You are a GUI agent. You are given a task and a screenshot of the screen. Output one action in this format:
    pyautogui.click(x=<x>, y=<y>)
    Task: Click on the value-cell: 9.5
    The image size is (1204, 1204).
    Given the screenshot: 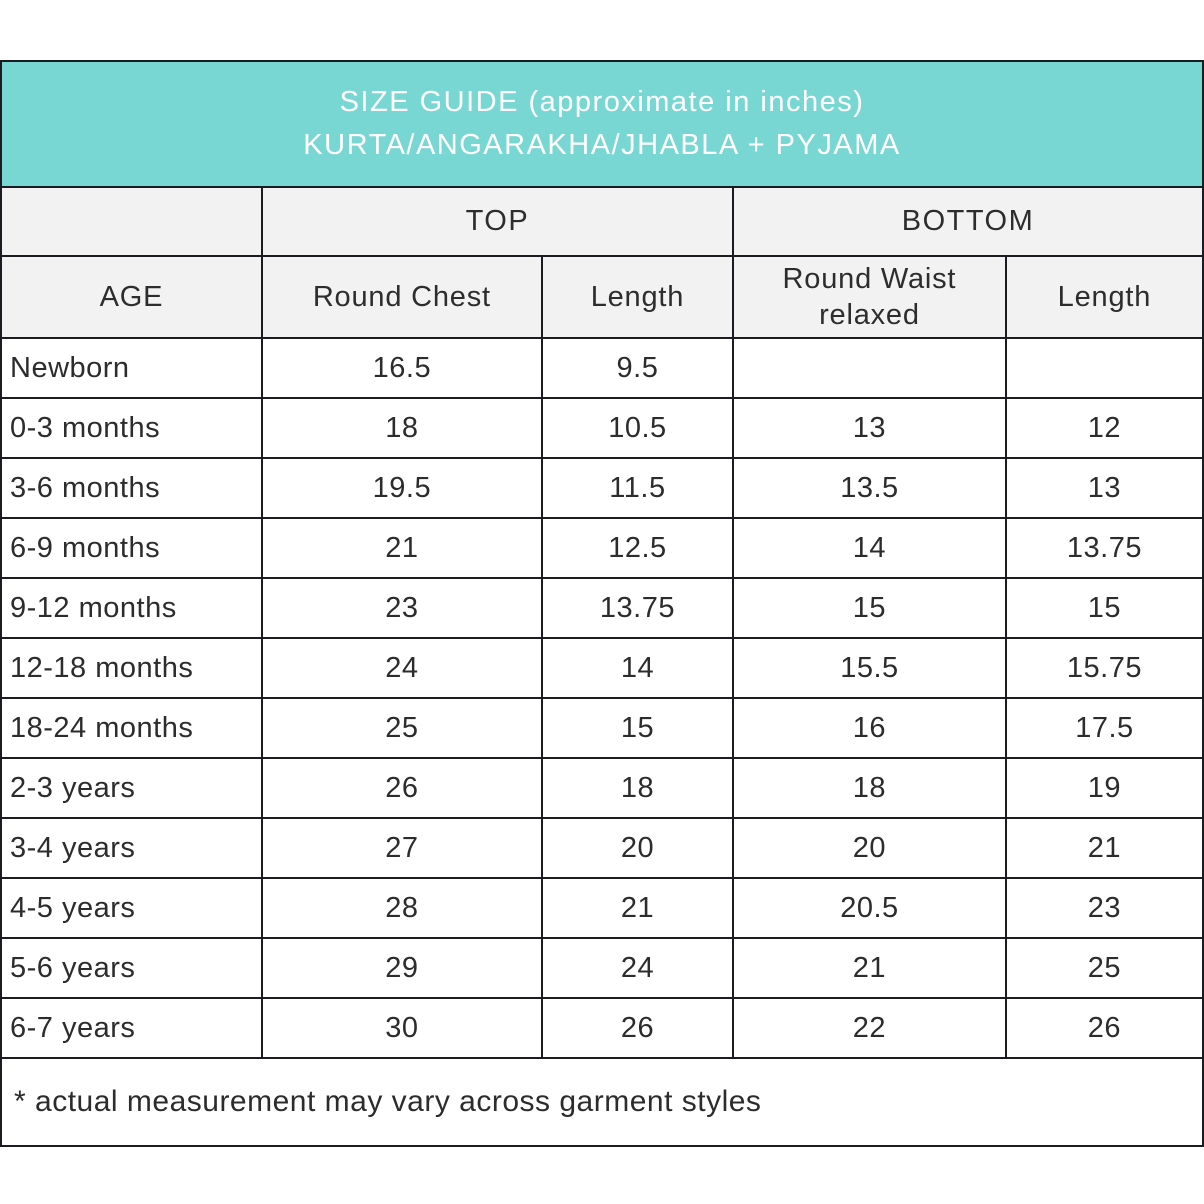 What is the action you would take?
    pyautogui.click(x=637, y=368)
    